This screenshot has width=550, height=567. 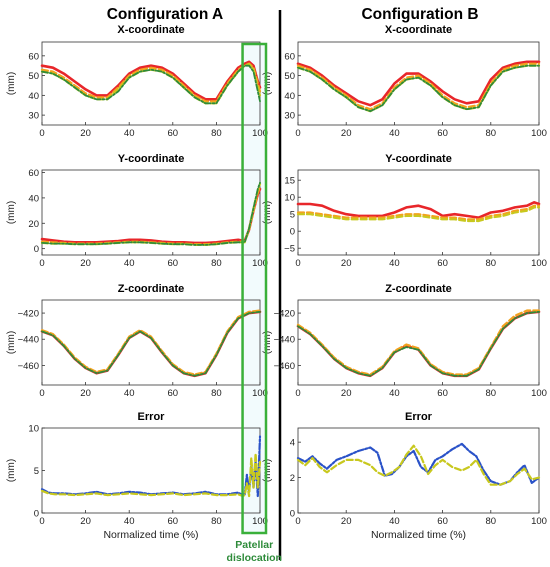 What do you see at coordinates (33, 96) in the screenshot?
I see `y-tick-label: 40` at bounding box center [33, 96].